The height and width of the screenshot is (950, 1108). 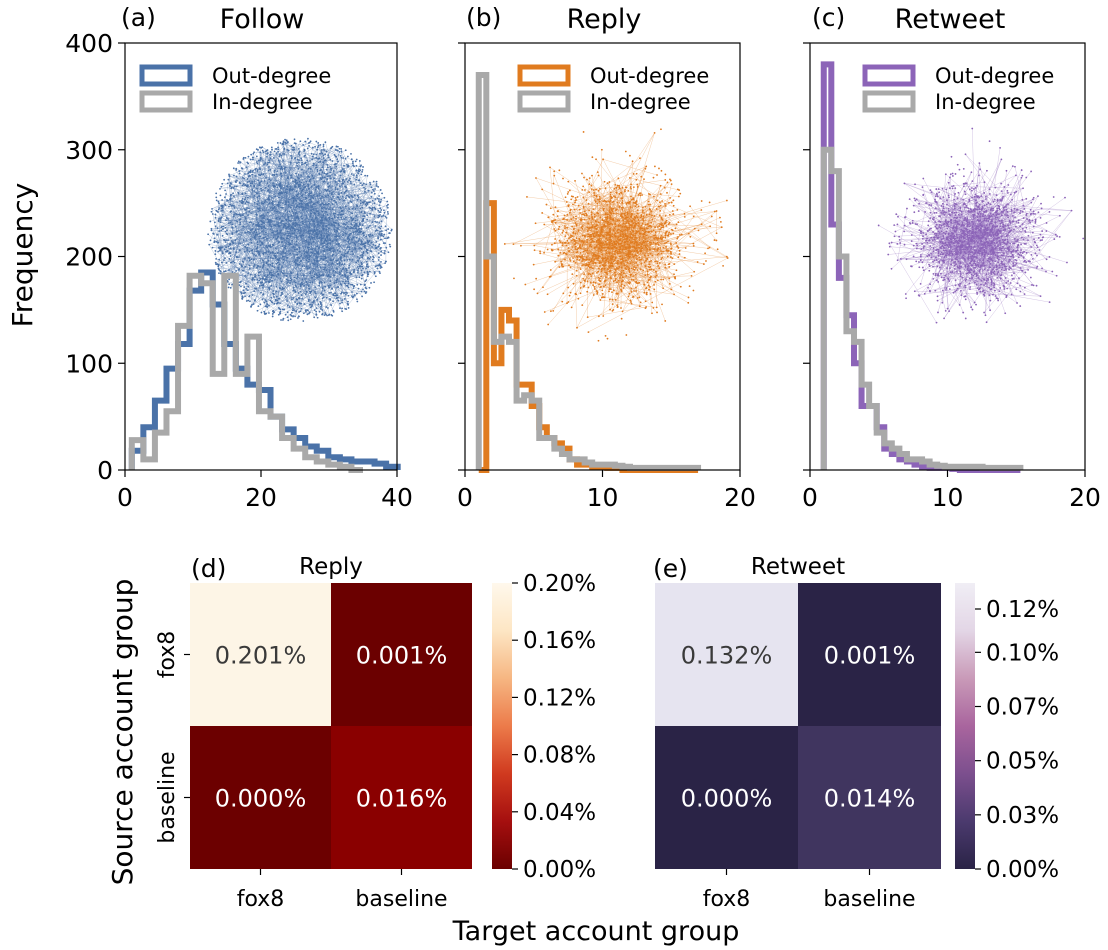 What do you see at coordinates (245, 372) in the screenshot?
I see `histogram-in-degree` at bounding box center [245, 372].